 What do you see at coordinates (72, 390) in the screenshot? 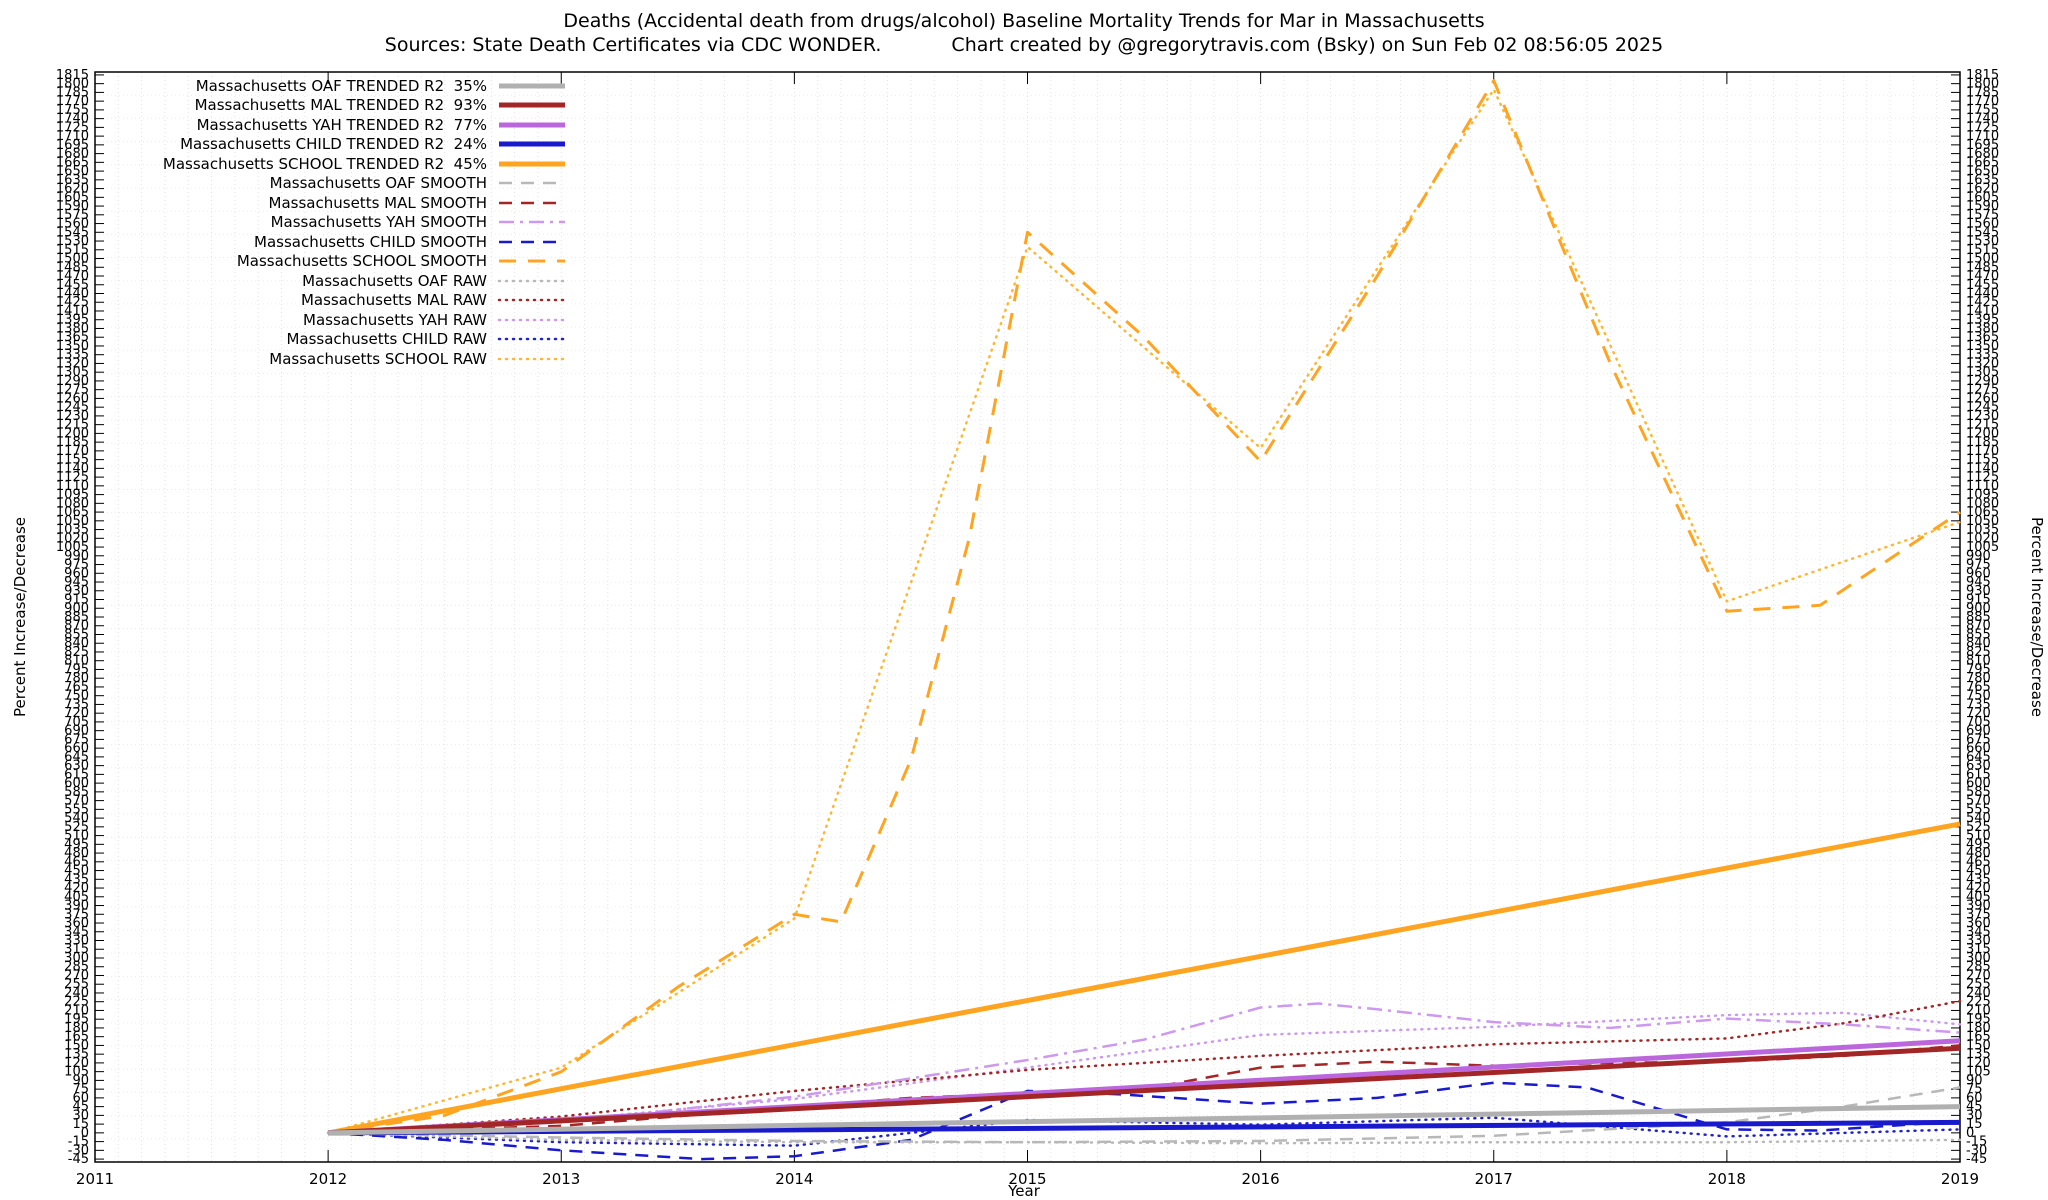
I see `y-tick-label-left: 1275` at bounding box center [72, 390].